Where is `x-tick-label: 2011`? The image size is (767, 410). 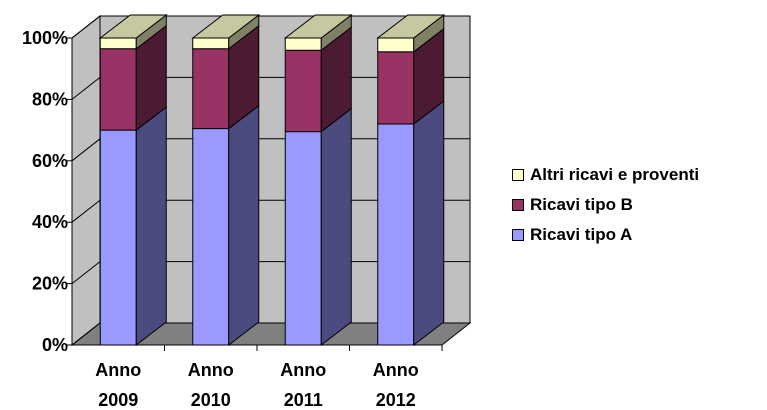 x-tick-label: 2011 is located at coordinates (303, 400).